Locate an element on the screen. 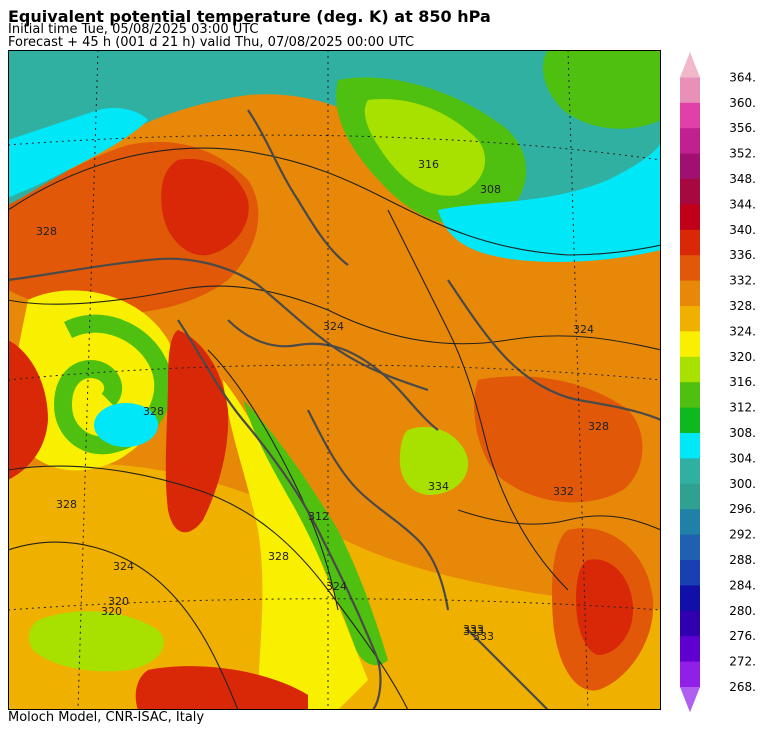 The height and width of the screenshot is (731, 760). legend-color-boxes is located at coordinates (690, 382).